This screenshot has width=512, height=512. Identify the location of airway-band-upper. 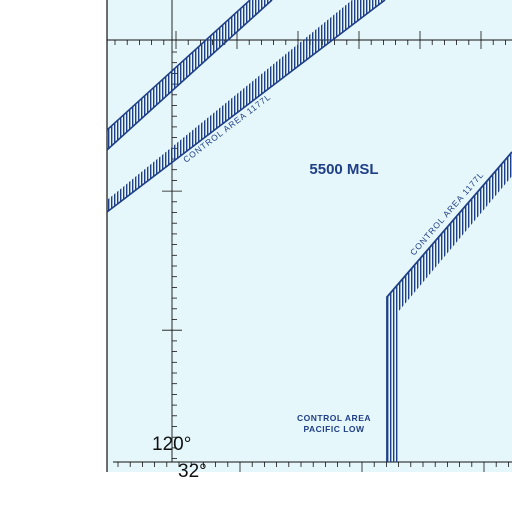
(189, 75).